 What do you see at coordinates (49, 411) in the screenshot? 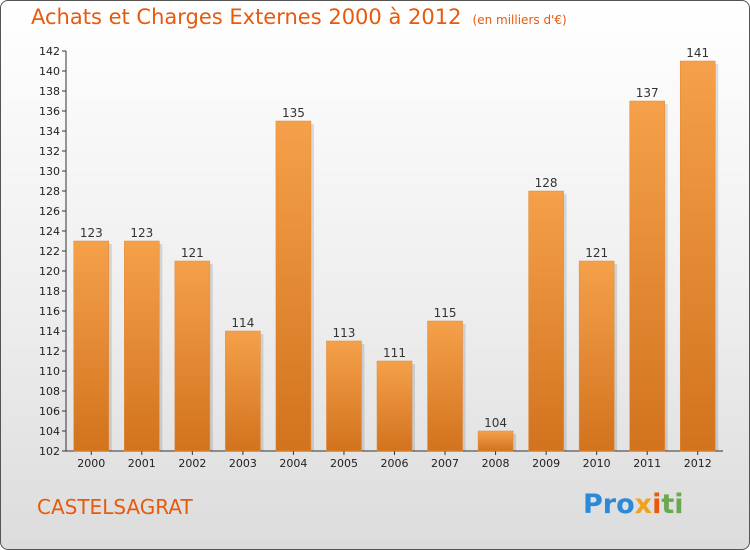
I see `y-tick-label: 106` at bounding box center [49, 411].